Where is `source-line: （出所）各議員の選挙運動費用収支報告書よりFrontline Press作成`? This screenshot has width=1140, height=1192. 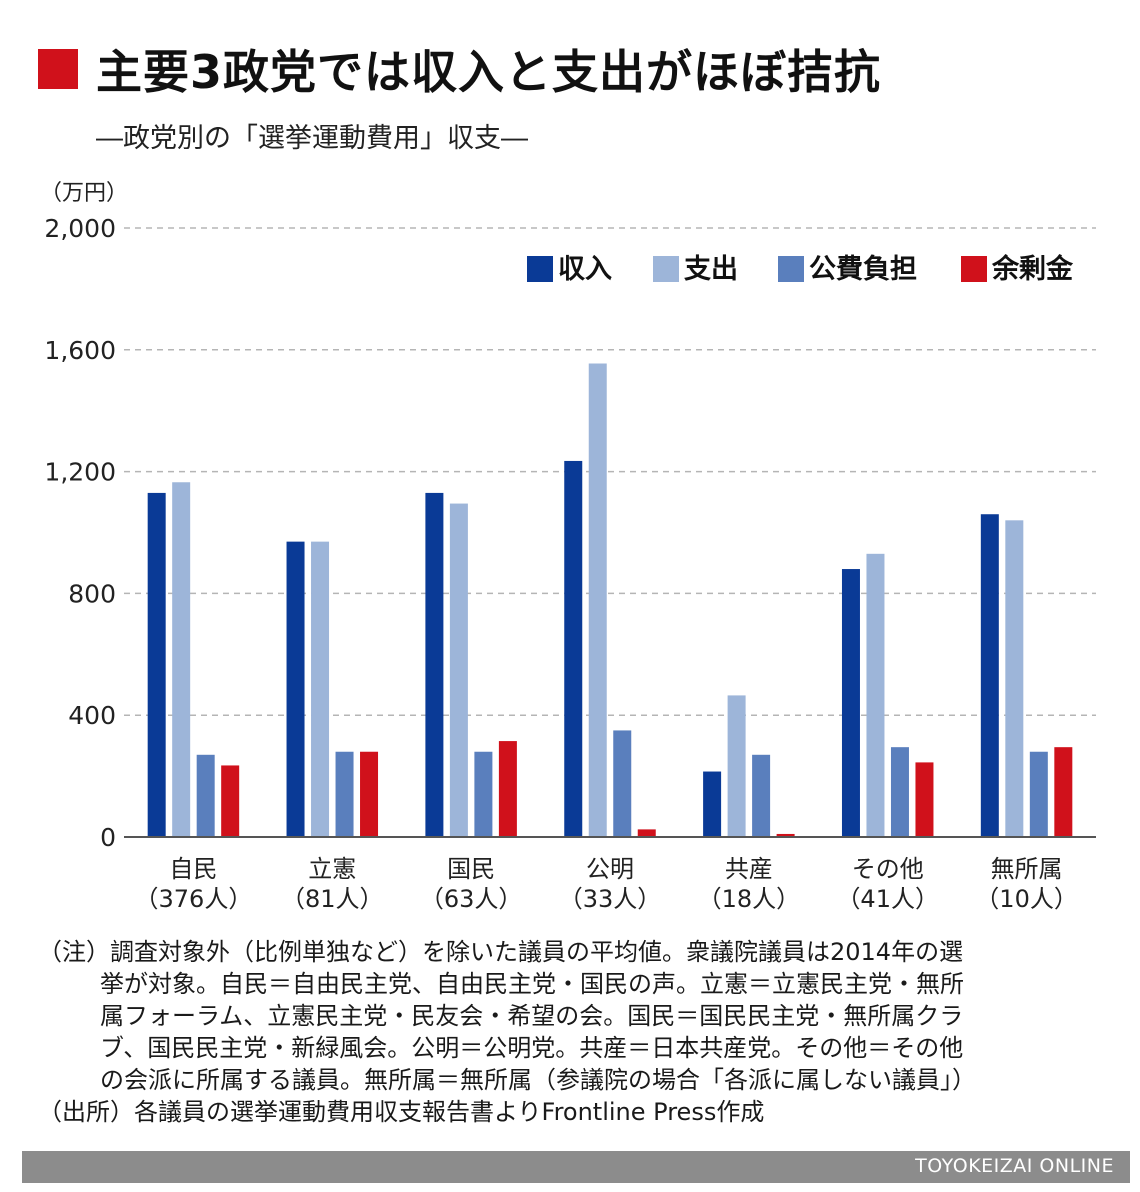 source-line: （出所）各議員の選挙運動費用収支報告書よりFrontline Press作成 is located at coordinates (401, 1112).